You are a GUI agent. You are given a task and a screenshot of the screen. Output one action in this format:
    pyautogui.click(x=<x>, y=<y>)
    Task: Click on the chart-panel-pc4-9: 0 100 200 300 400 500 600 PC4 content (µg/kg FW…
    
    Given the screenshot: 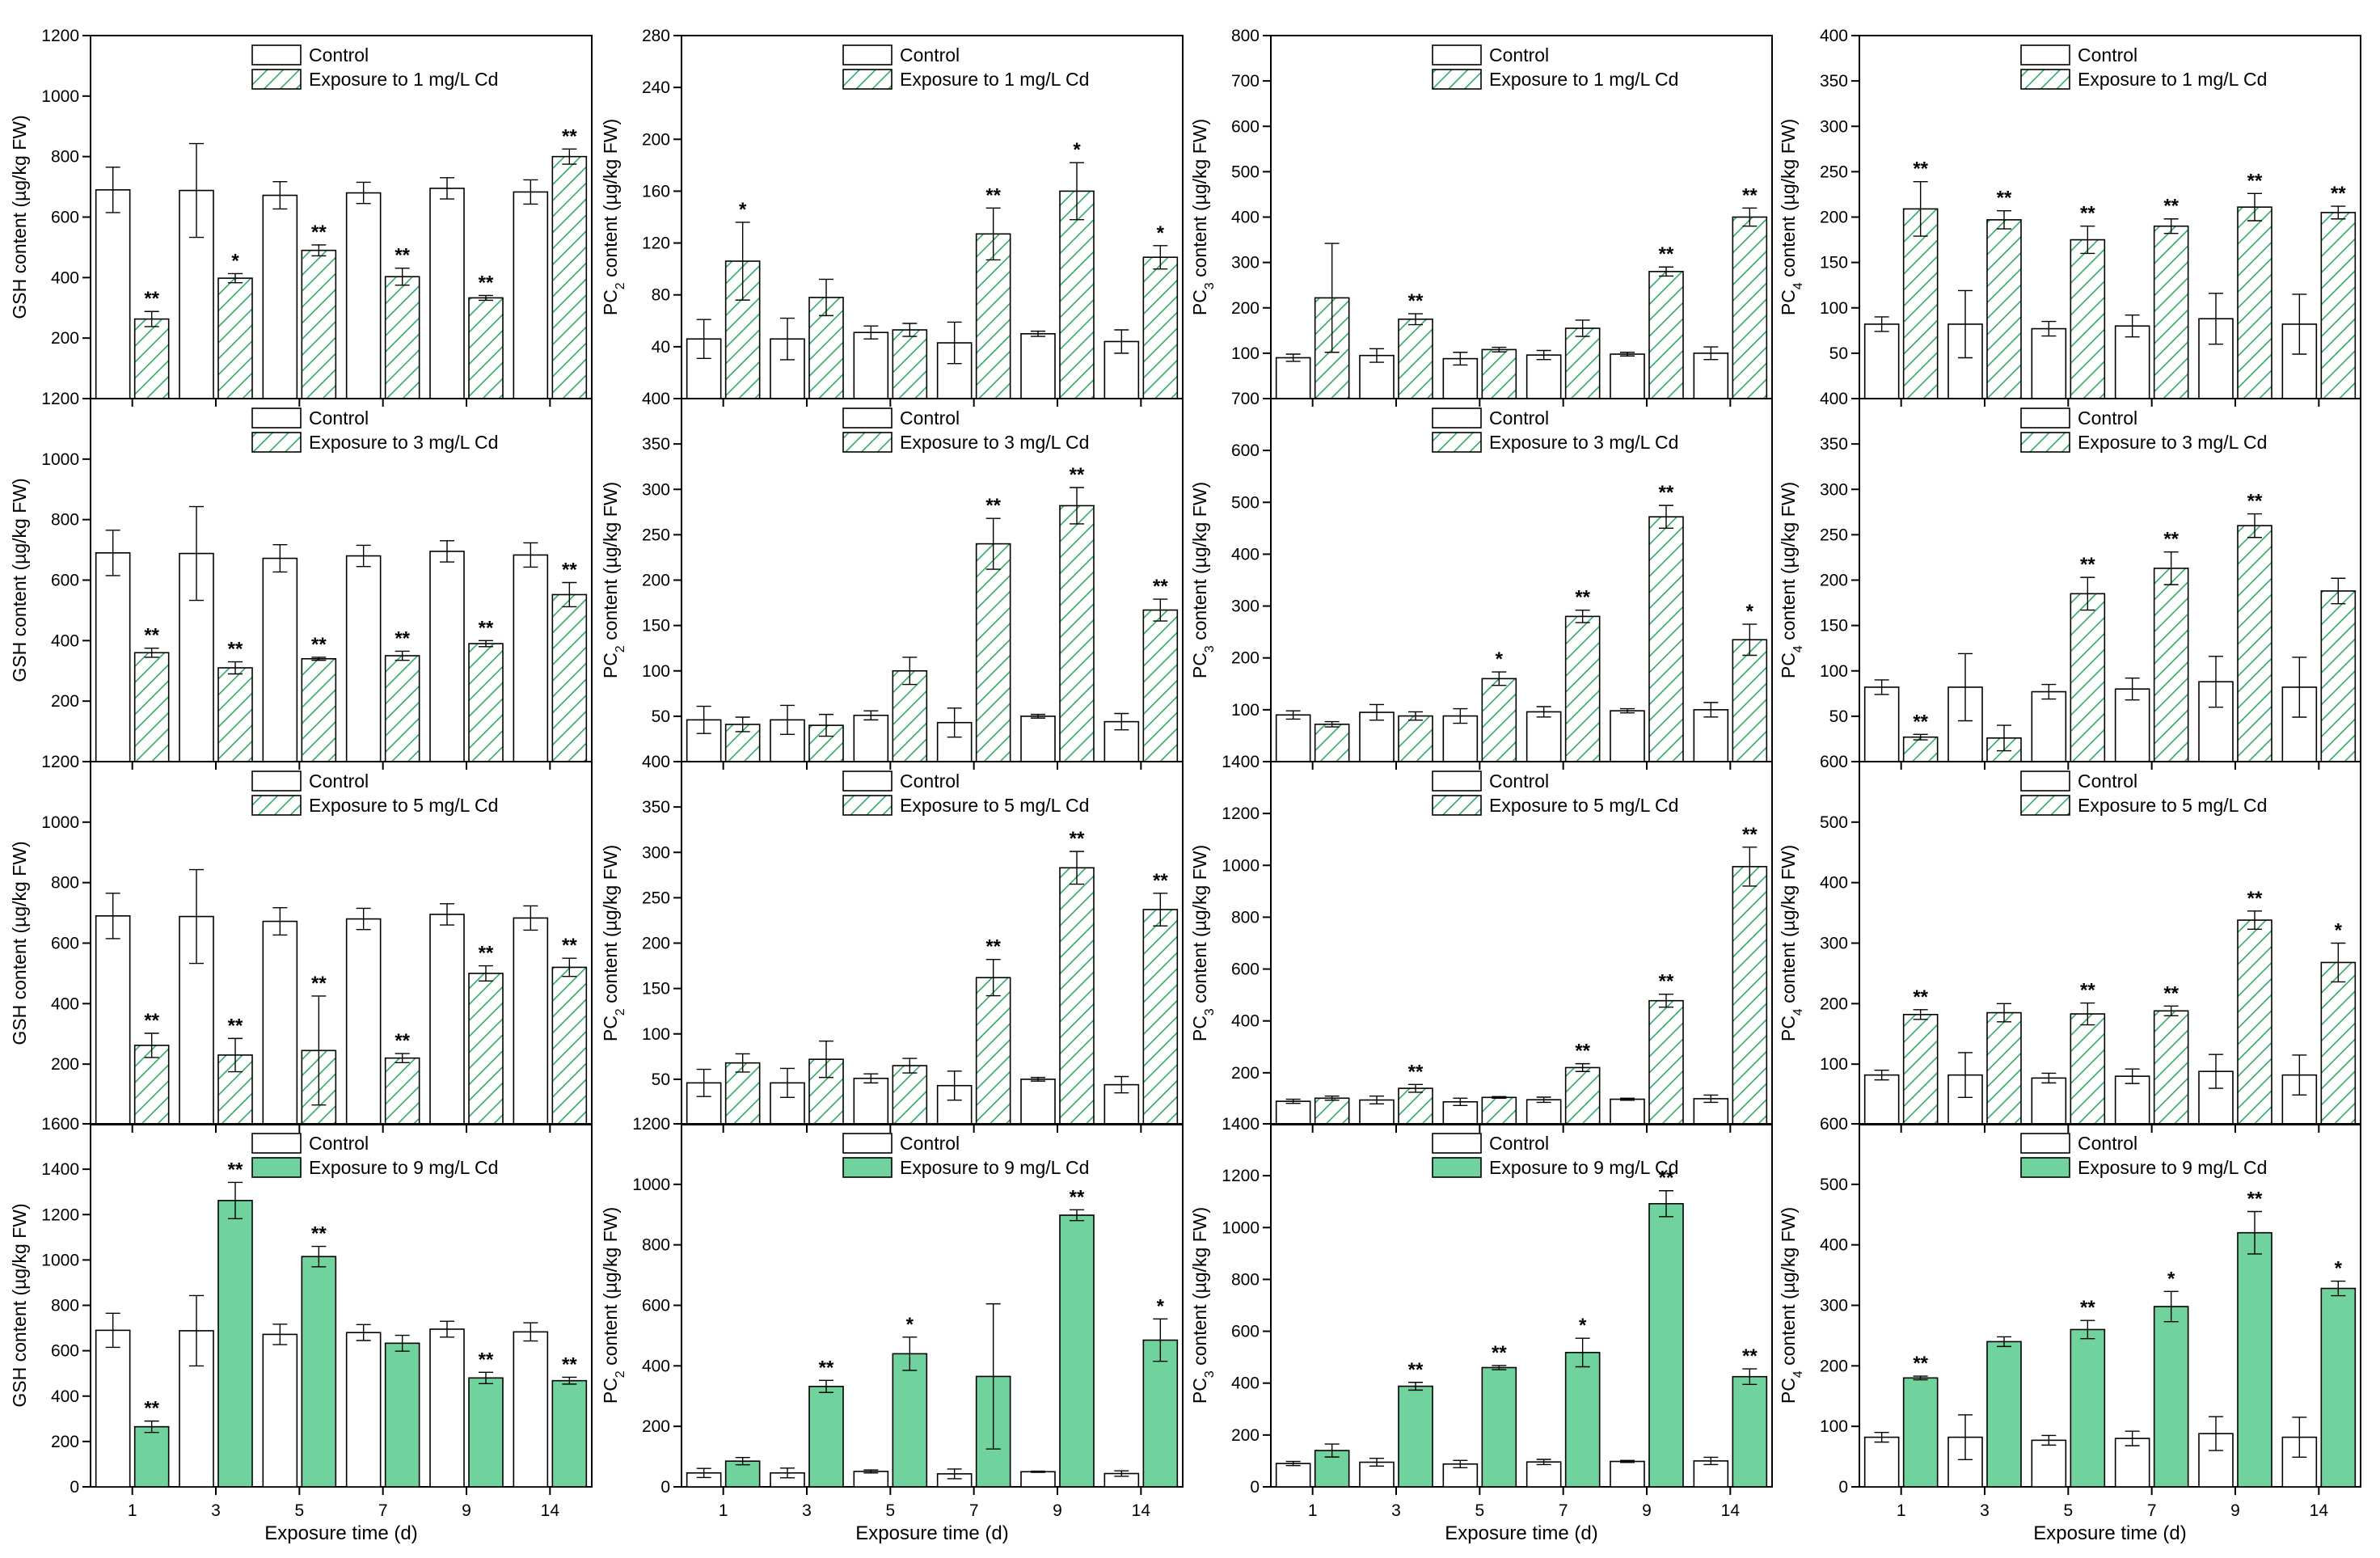 What is the action you would take?
    pyautogui.click(x=2069, y=1317)
    